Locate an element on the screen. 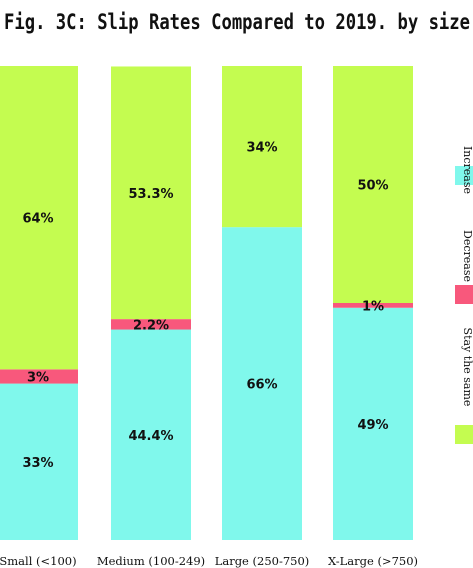 Image resolution: width=473 pixels, height=568 pixels. x-tick-label-1: Medium (100-249) is located at coordinates (151, 561).